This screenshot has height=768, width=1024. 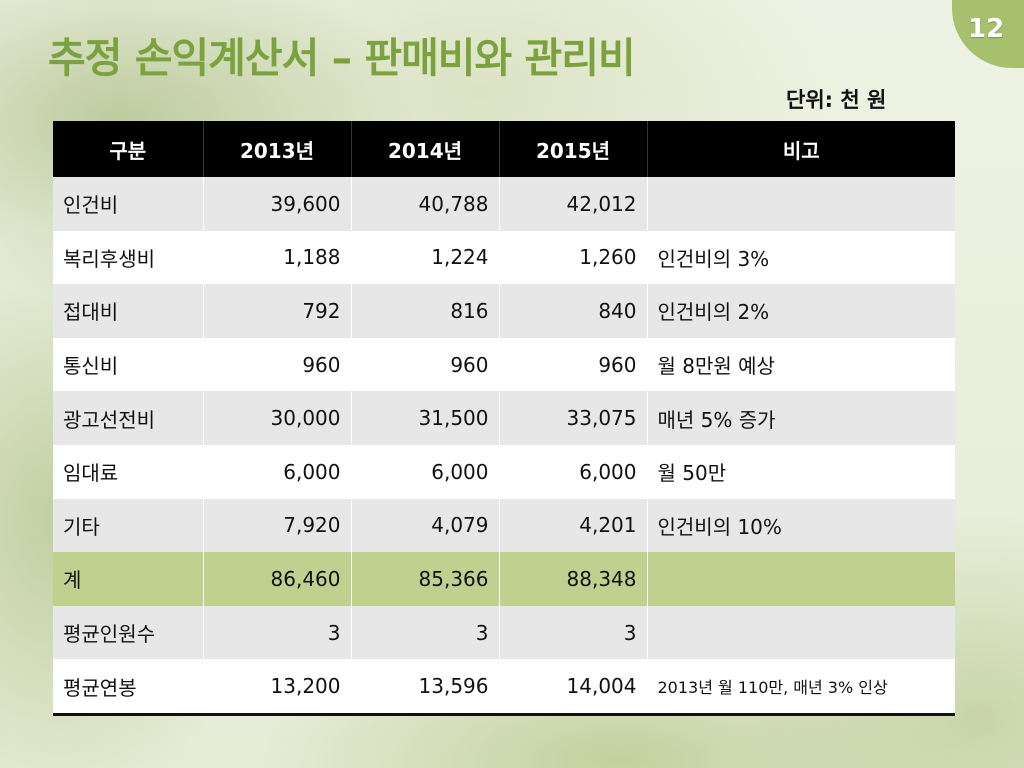 I want to click on cell-2015: 88,348, so click(x=572, y=579).